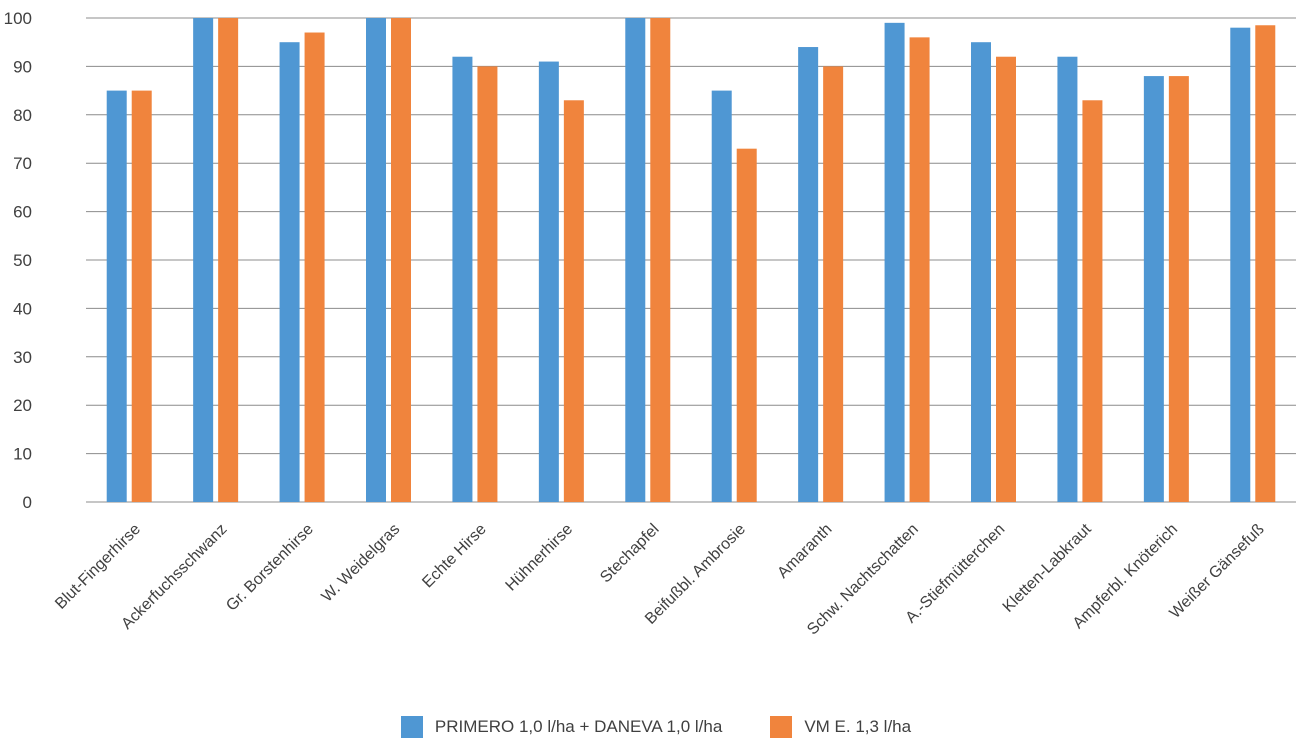 Image resolution: width=1312 pixels, height=742 pixels. What do you see at coordinates (22, 454) in the screenshot?
I see `y-tick-label: 10` at bounding box center [22, 454].